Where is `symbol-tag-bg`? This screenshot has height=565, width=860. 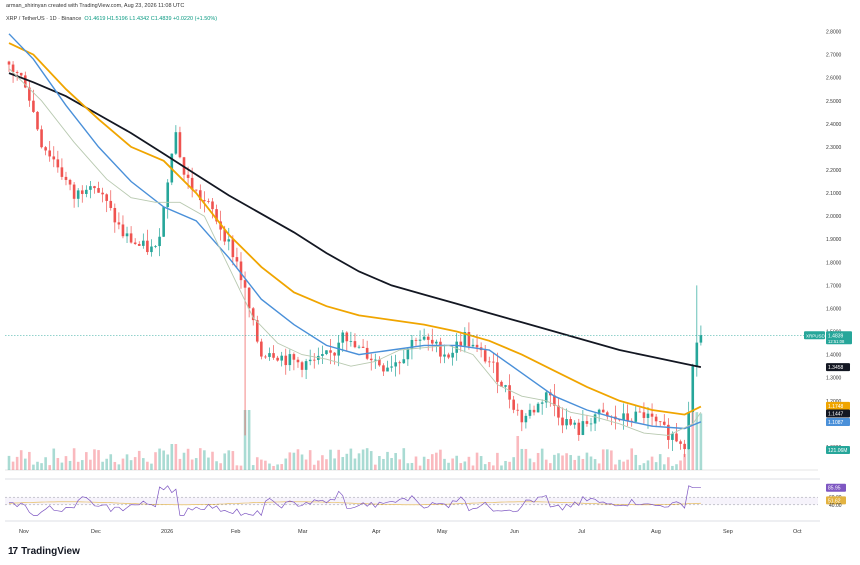
symbol-tag-bg is located at coordinates (814, 335).